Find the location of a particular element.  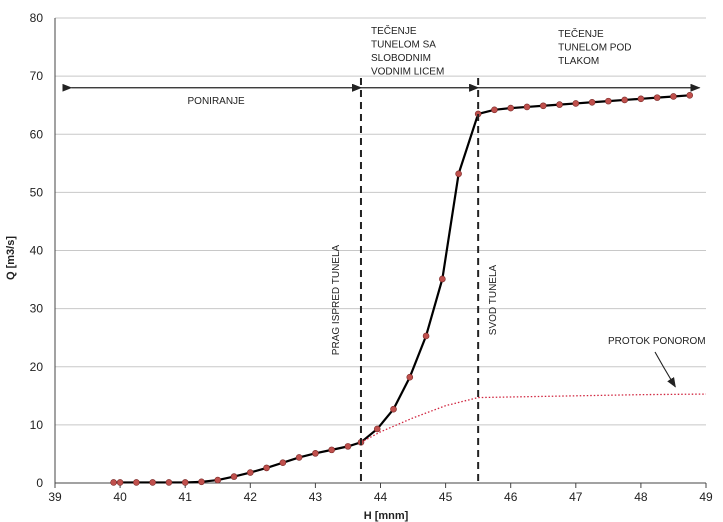

x-tick-label: 46 is located at coordinates (511, 497).